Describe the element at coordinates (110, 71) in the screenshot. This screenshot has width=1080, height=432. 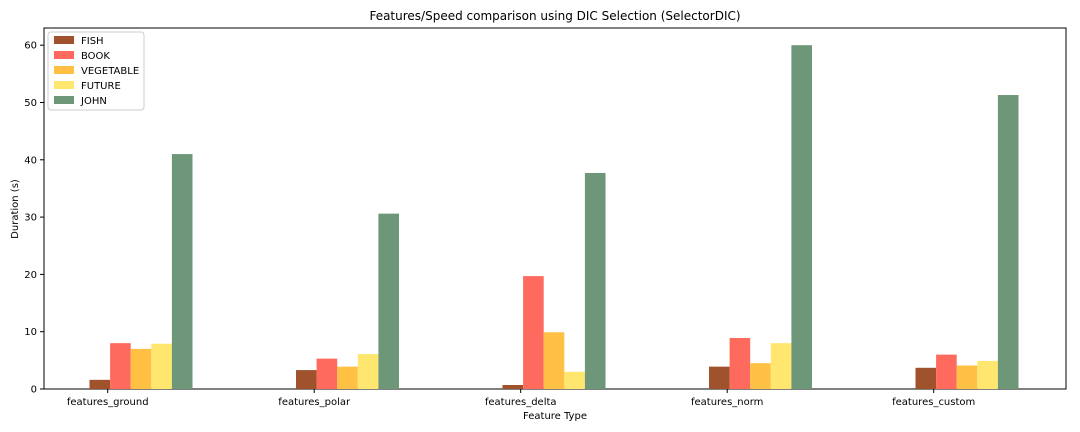
I see `legend-label-vegetable: VEGETABLE` at that location.